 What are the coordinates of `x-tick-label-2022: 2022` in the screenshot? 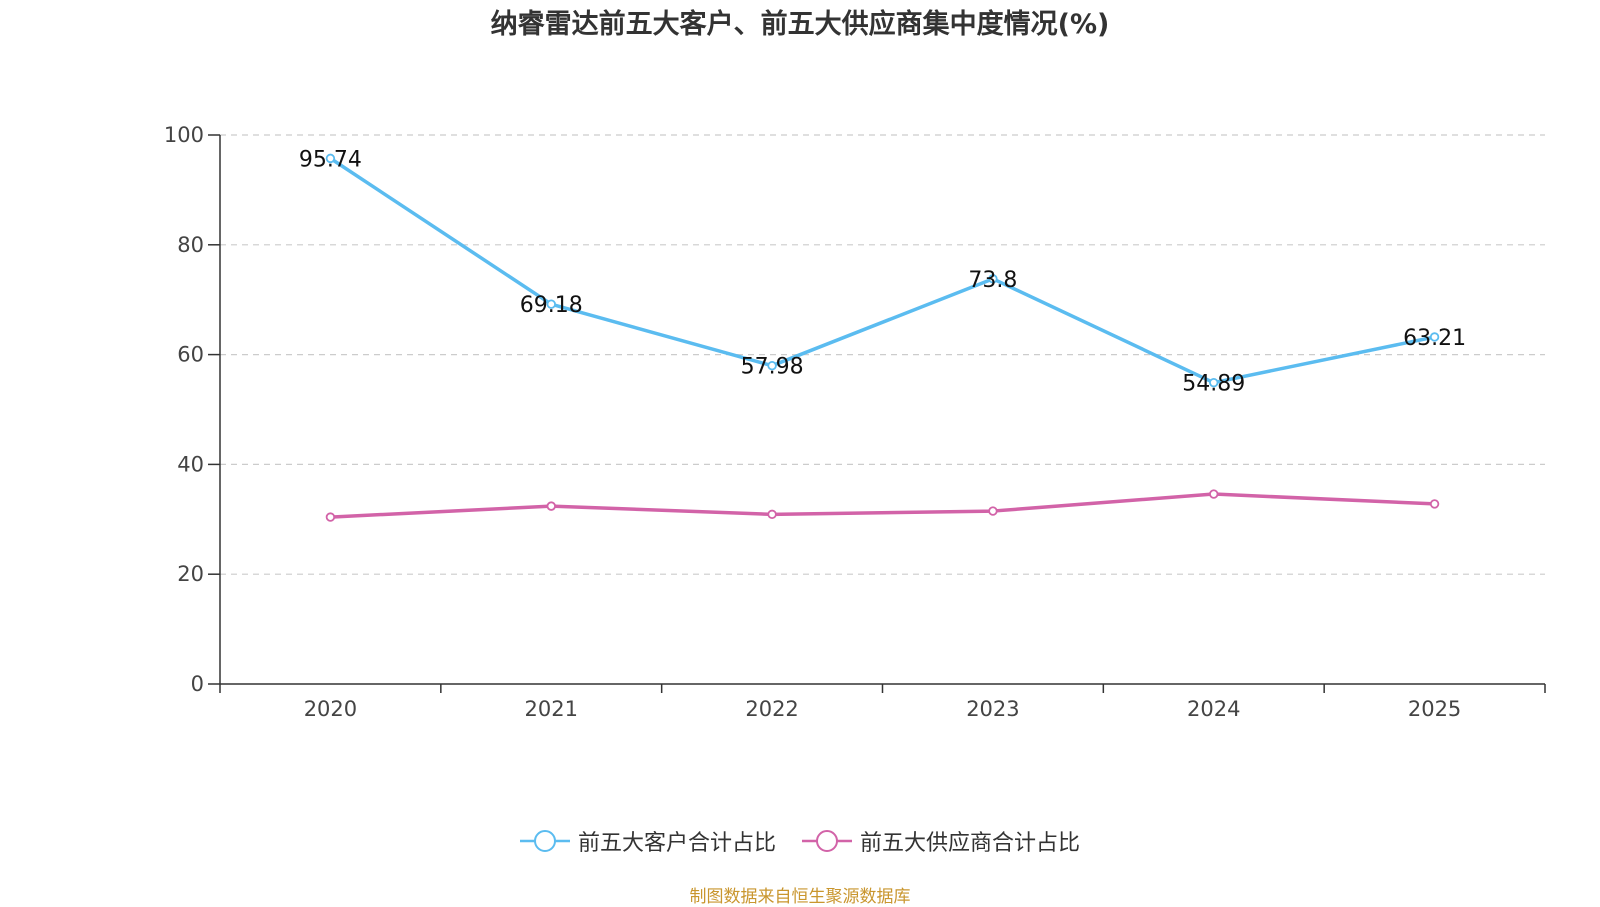 It's located at (771, 709).